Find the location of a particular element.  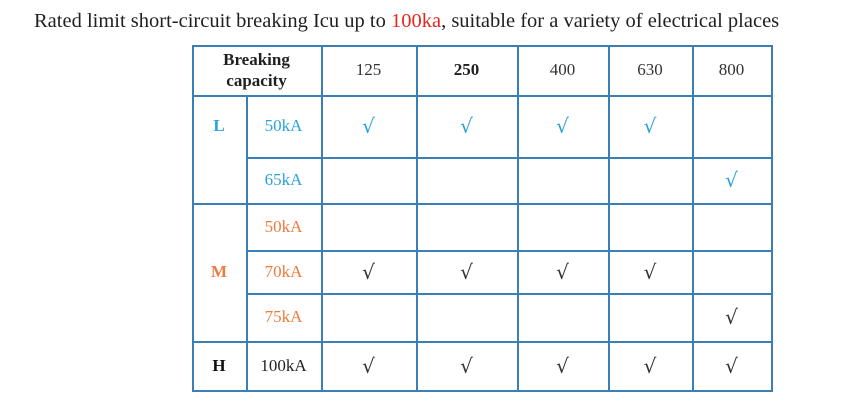

check-mark-h-100ka-630: √ is located at coordinates (650, 365).